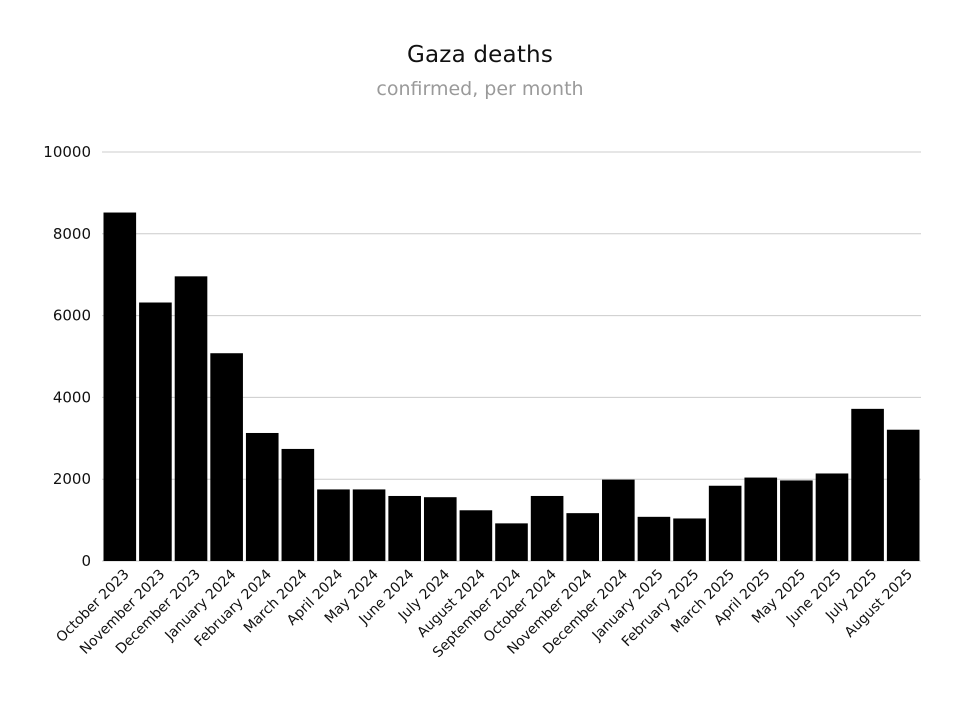 This screenshot has height=720, width=960. Describe the element at coordinates (72, 234) in the screenshot. I see `y-tick-label: 8000` at that location.